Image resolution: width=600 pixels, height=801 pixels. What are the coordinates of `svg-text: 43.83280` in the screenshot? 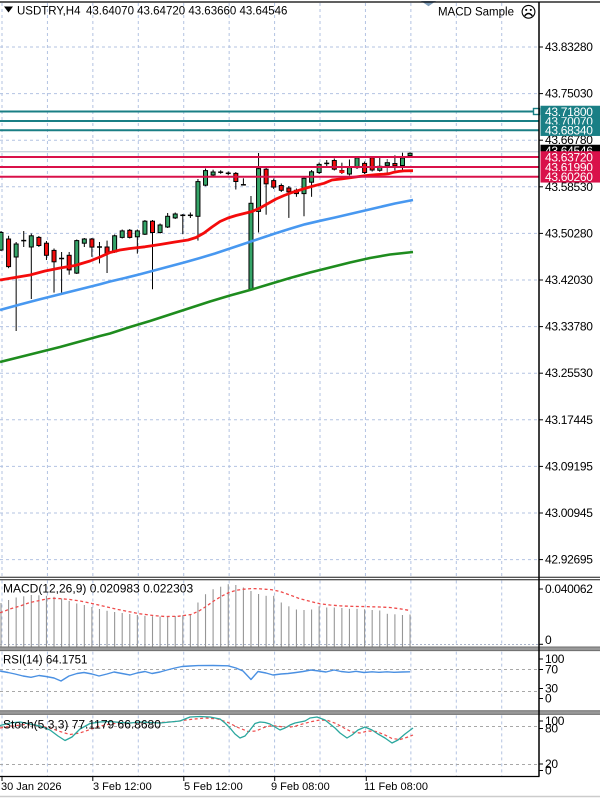 It's located at (569, 47).